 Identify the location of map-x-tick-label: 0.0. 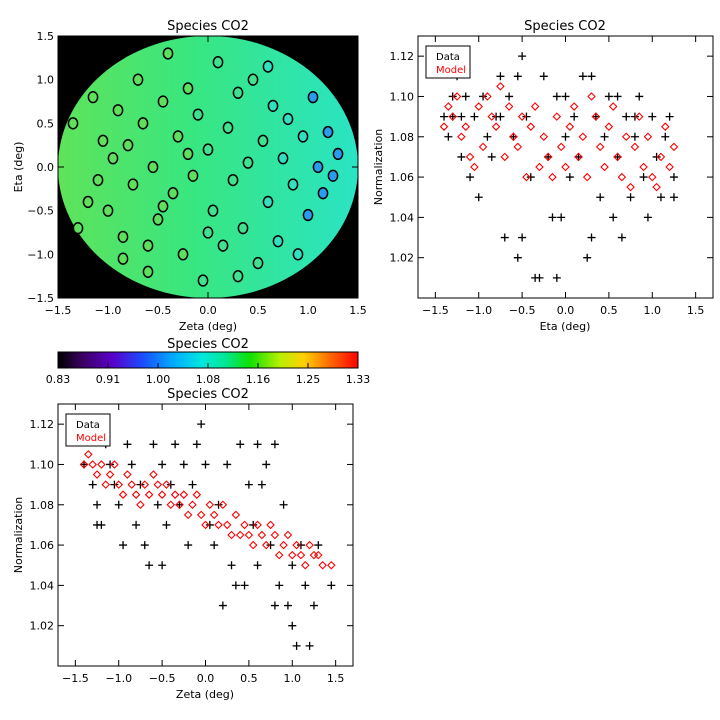
(208, 310).